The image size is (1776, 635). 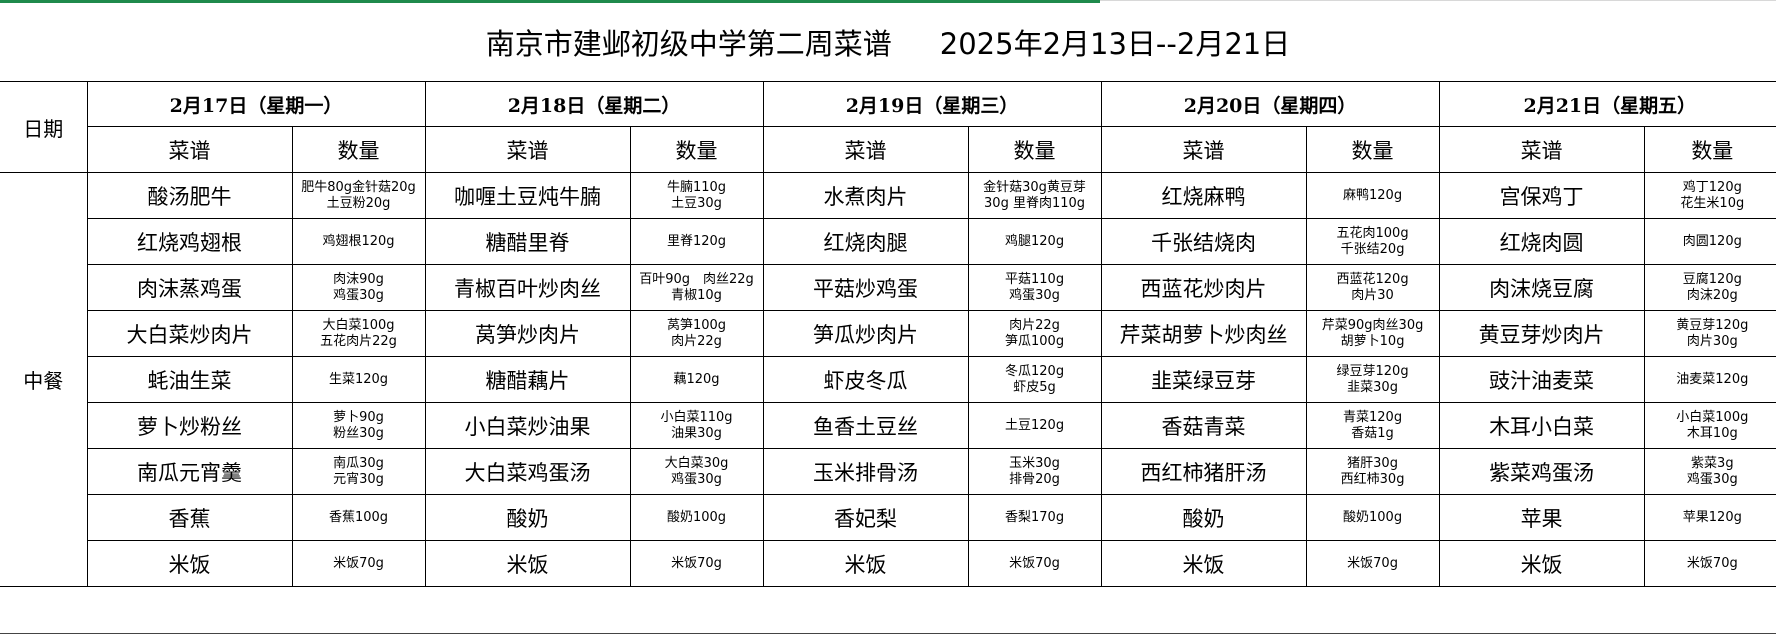 What do you see at coordinates (44, 127) in the screenshot?
I see `row-label-date: 日期` at bounding box center [44, 127].